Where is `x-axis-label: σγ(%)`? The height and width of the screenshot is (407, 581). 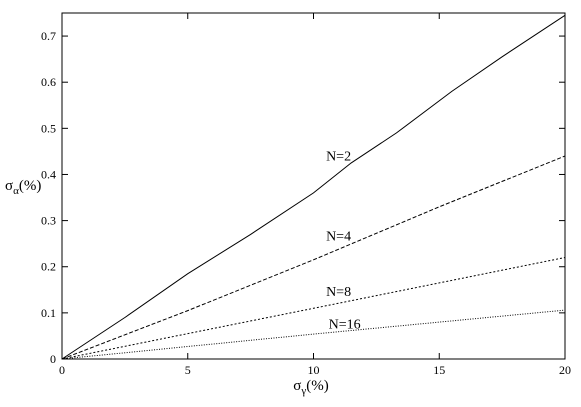 x-axis-label: σγ(%) is located at coordinates (310, 387).